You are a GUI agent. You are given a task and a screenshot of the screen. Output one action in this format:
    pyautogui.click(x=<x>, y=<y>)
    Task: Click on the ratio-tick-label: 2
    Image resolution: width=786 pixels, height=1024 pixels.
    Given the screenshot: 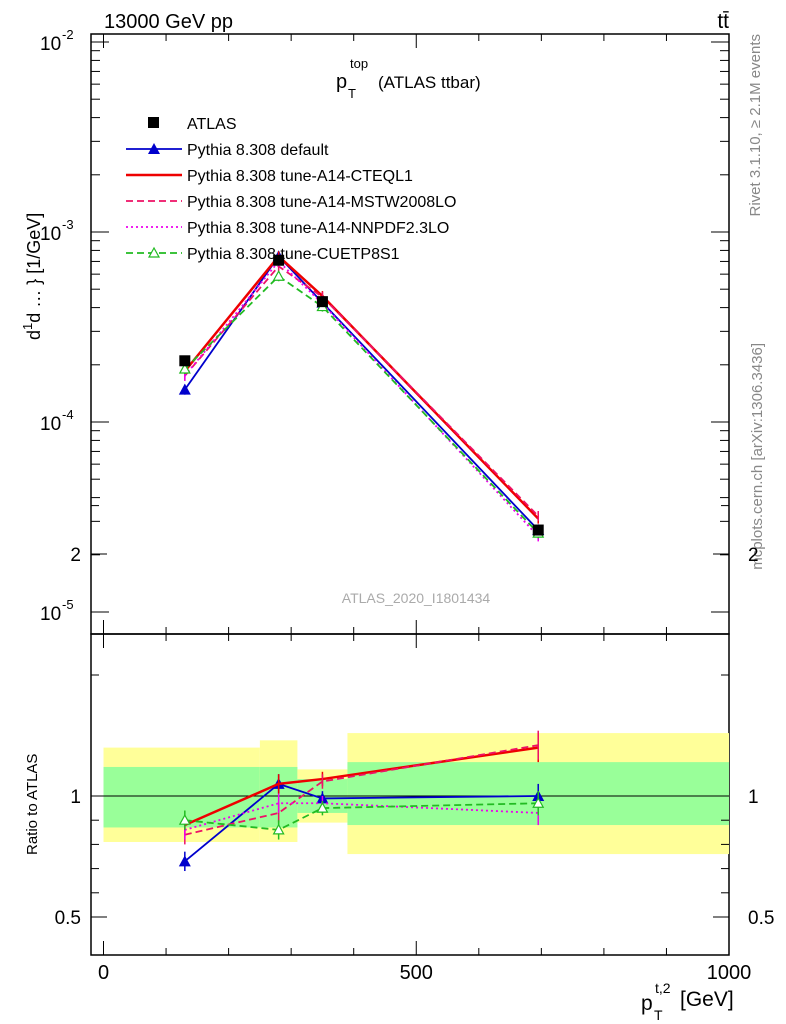 What is the action you would take?
    pyautogui.click(x=75, y=555)
    